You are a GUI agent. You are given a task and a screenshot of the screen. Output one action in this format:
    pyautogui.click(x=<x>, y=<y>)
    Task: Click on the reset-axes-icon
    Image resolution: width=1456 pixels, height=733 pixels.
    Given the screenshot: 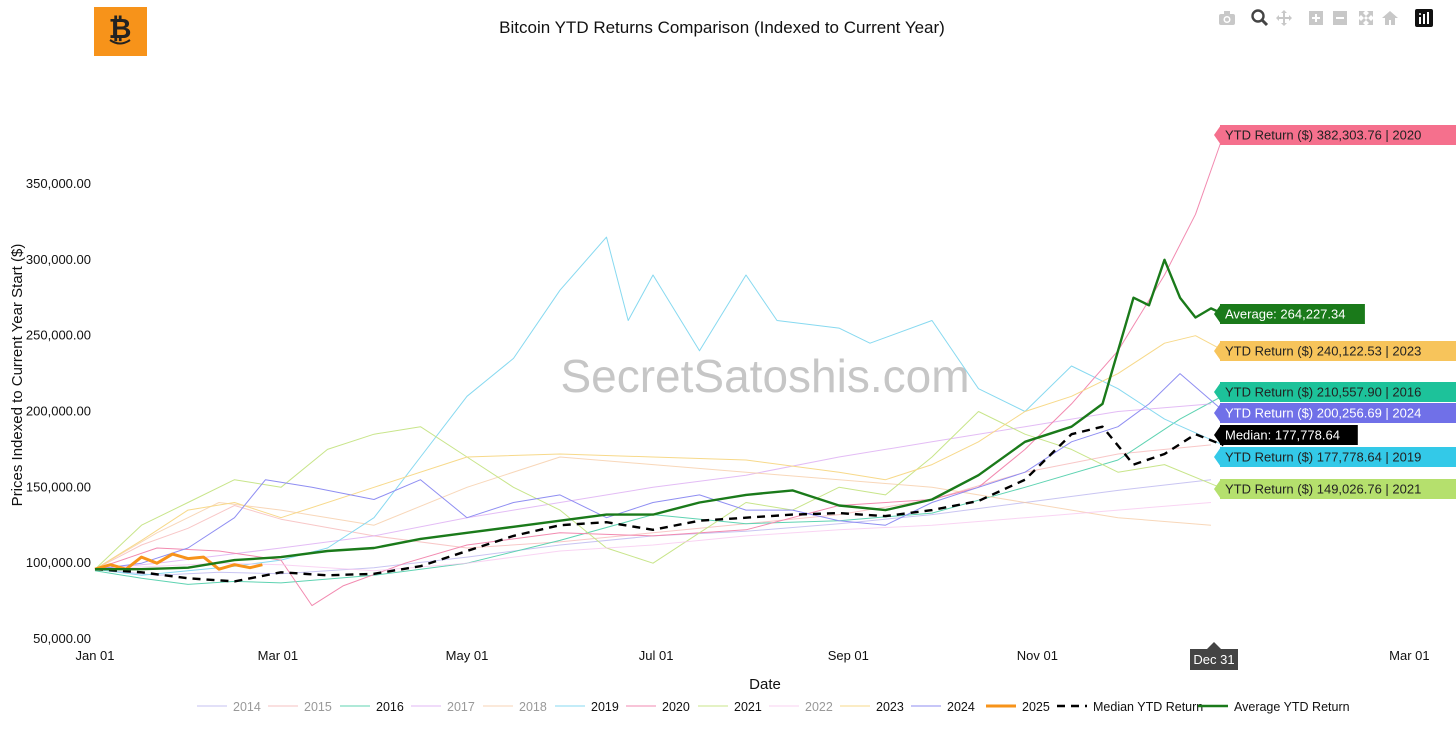 What is the action you would take?
    pyautogui.click(x=1390, y=18)
    